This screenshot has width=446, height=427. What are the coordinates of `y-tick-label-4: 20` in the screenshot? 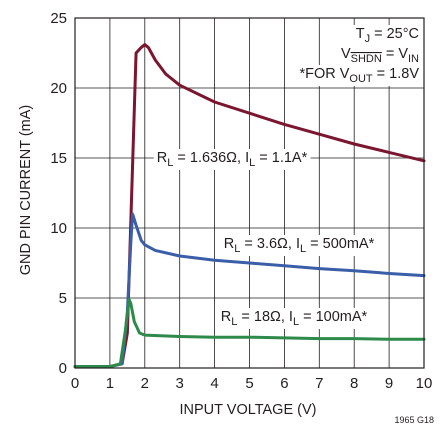 It's located at (58, 88).